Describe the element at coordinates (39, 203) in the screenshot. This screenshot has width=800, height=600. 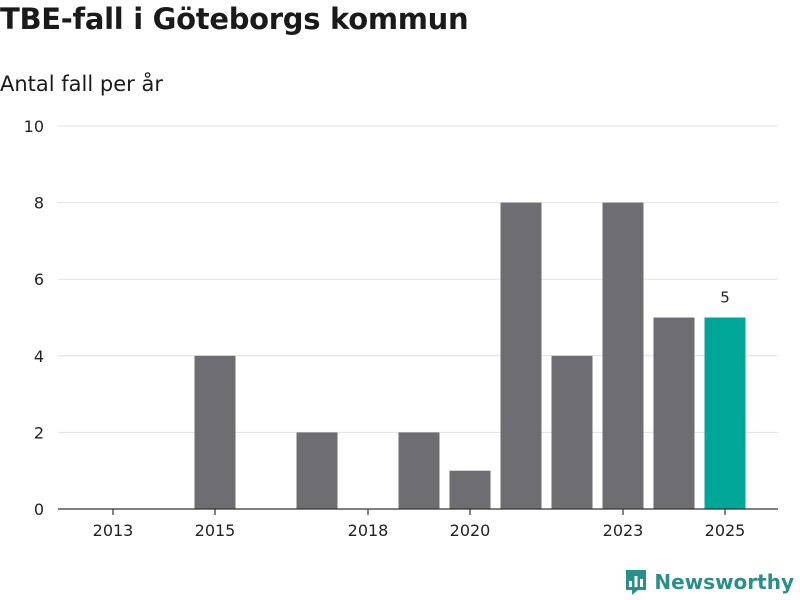
I see `y-tick-label-8: 8` at that location.